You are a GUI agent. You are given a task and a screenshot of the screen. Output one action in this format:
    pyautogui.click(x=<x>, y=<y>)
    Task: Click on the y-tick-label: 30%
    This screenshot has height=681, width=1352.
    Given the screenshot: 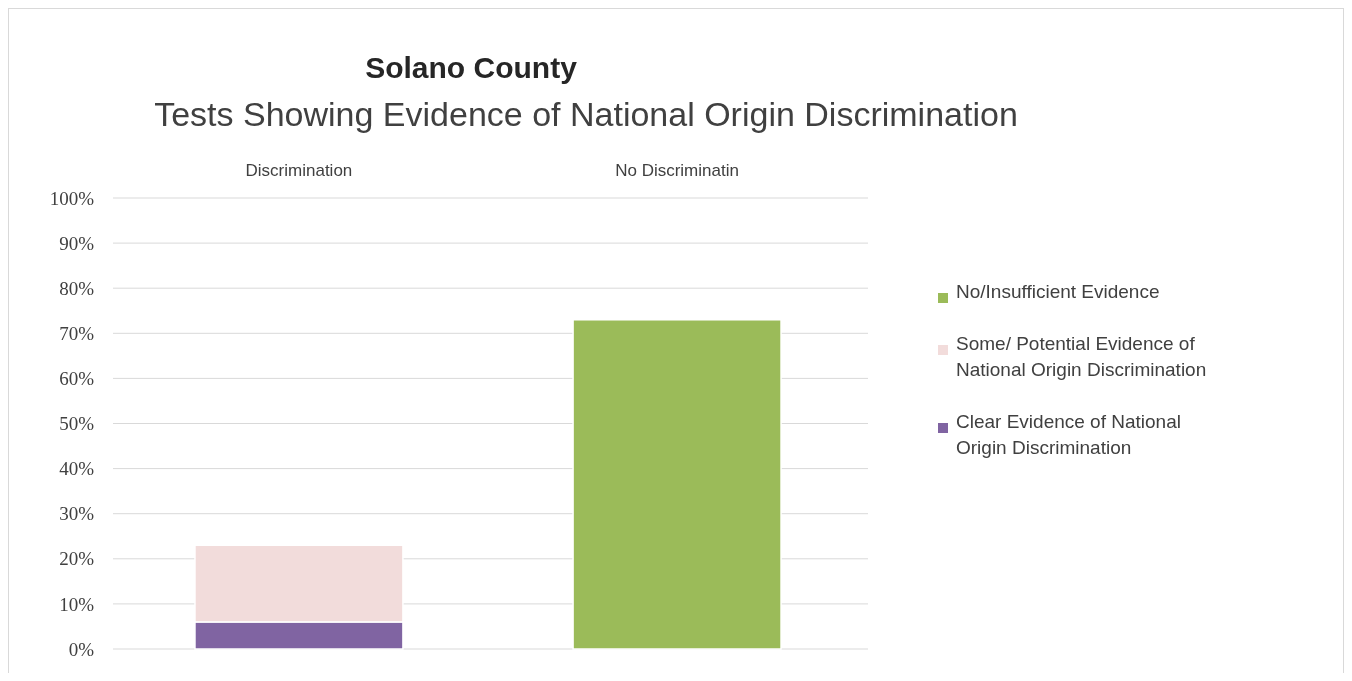 What is the action you would take?
    pyautogui.click(x=77, y=514)
    